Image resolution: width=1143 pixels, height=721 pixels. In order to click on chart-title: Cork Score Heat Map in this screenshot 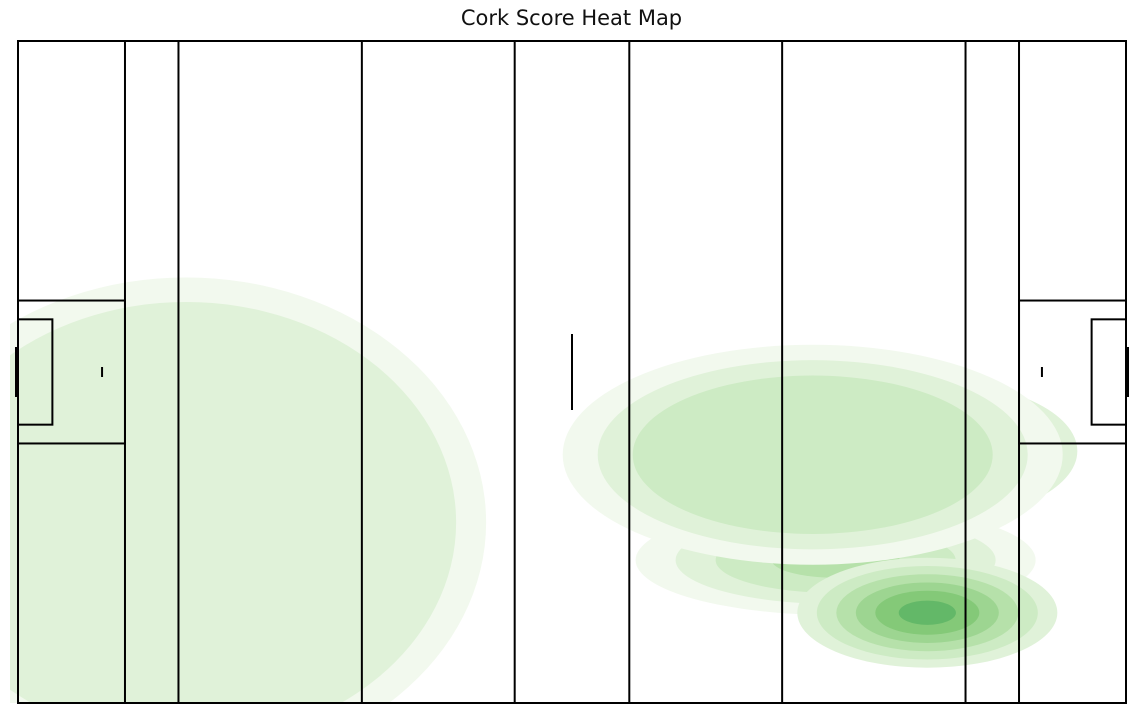, I will do `click(571, 18)`.